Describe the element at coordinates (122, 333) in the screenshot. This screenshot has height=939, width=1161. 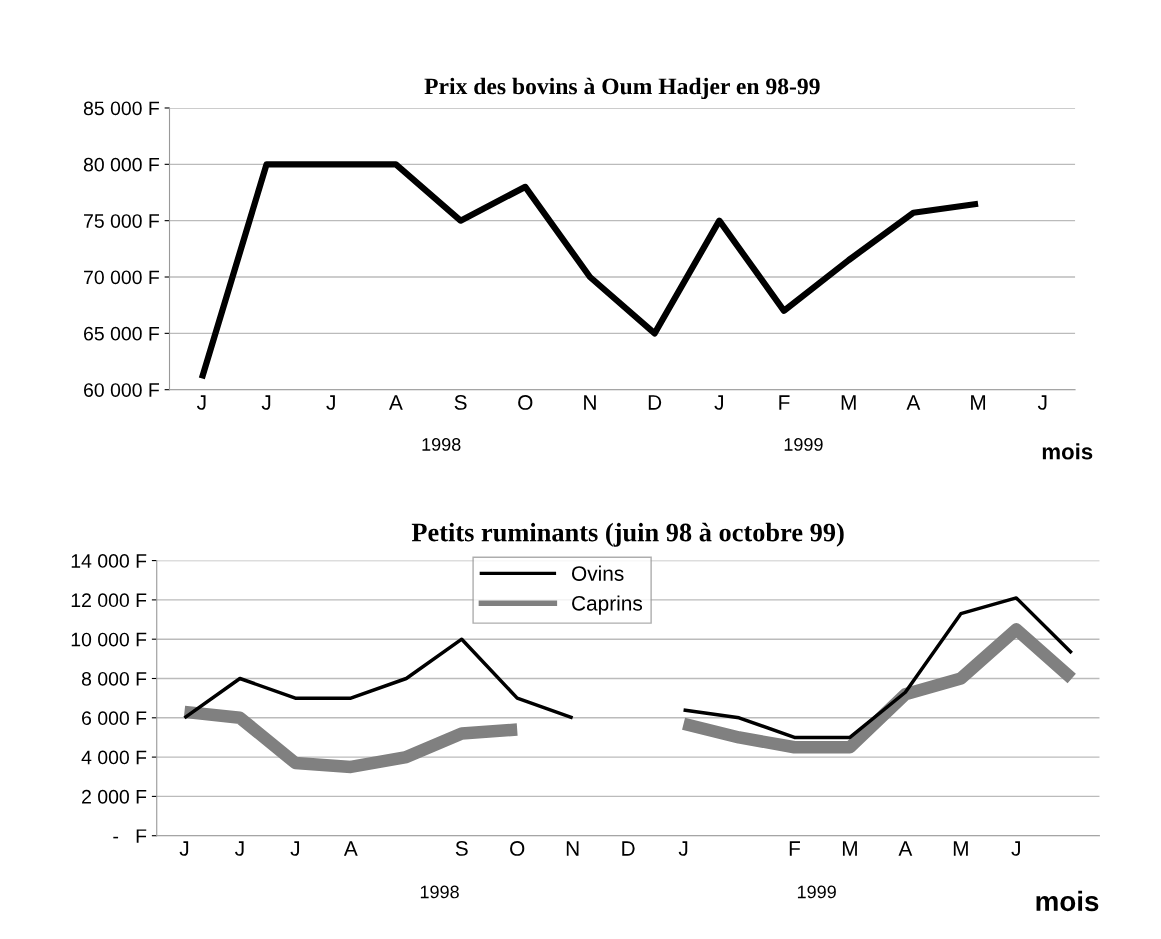
I see `y-tick-label: 65 000 F` at that location.